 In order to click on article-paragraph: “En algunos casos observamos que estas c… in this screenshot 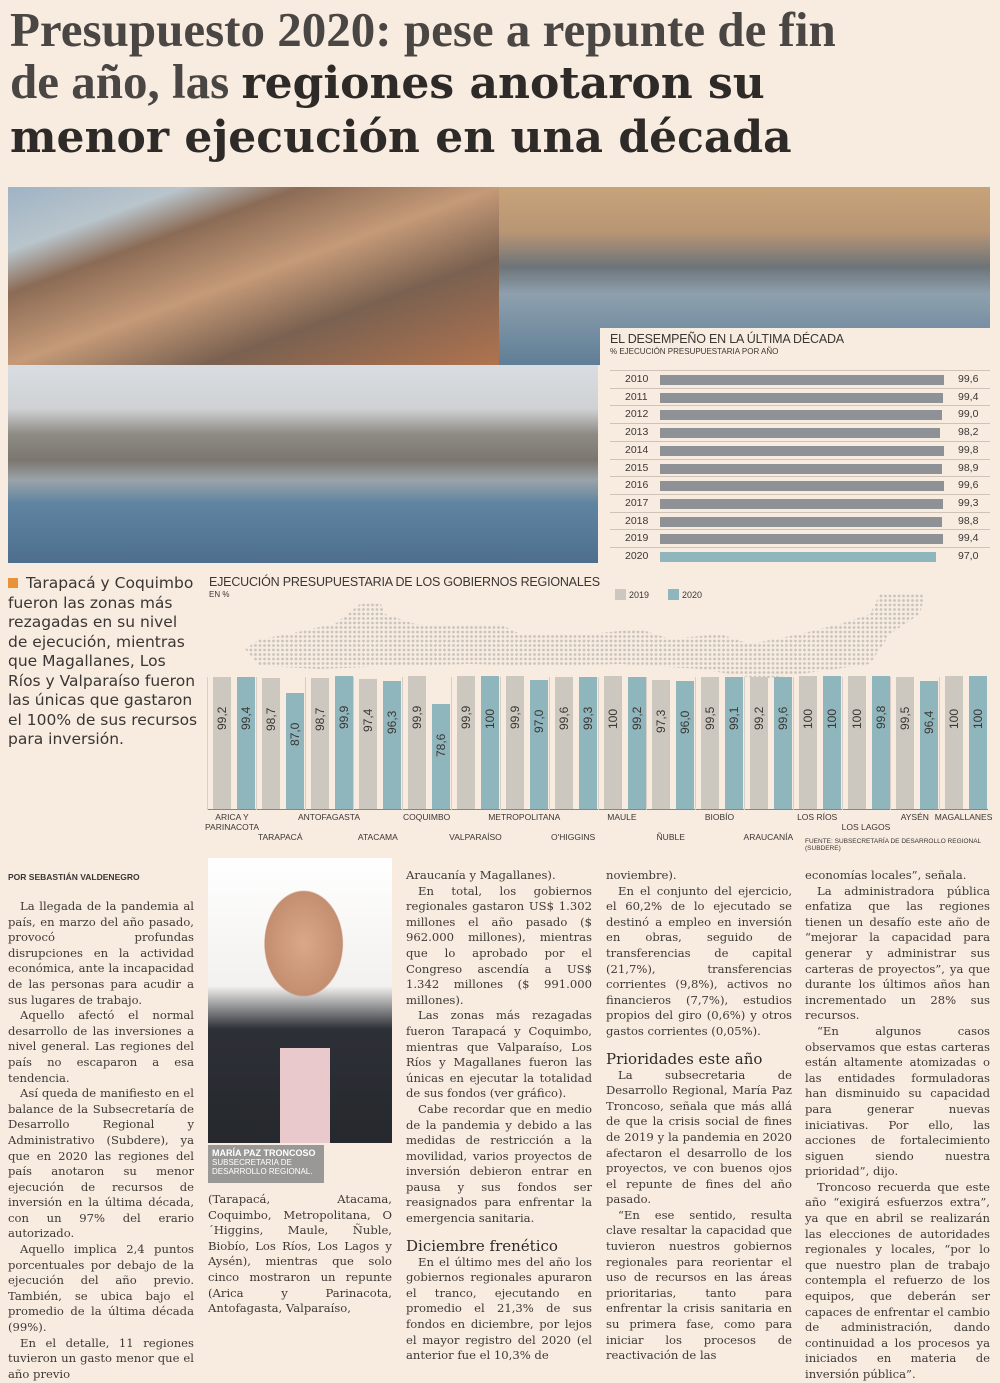, I will do `click(897, 1101)`.